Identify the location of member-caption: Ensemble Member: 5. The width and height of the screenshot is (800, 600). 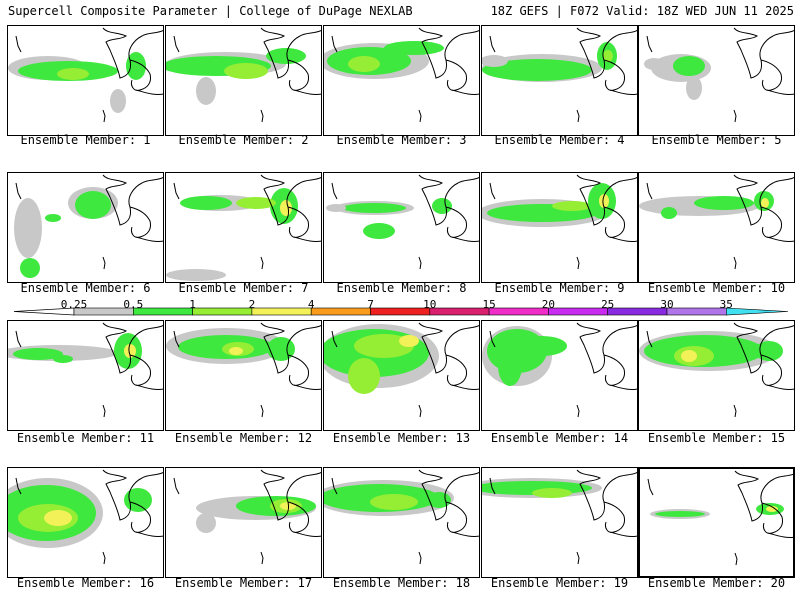
(716, 140).